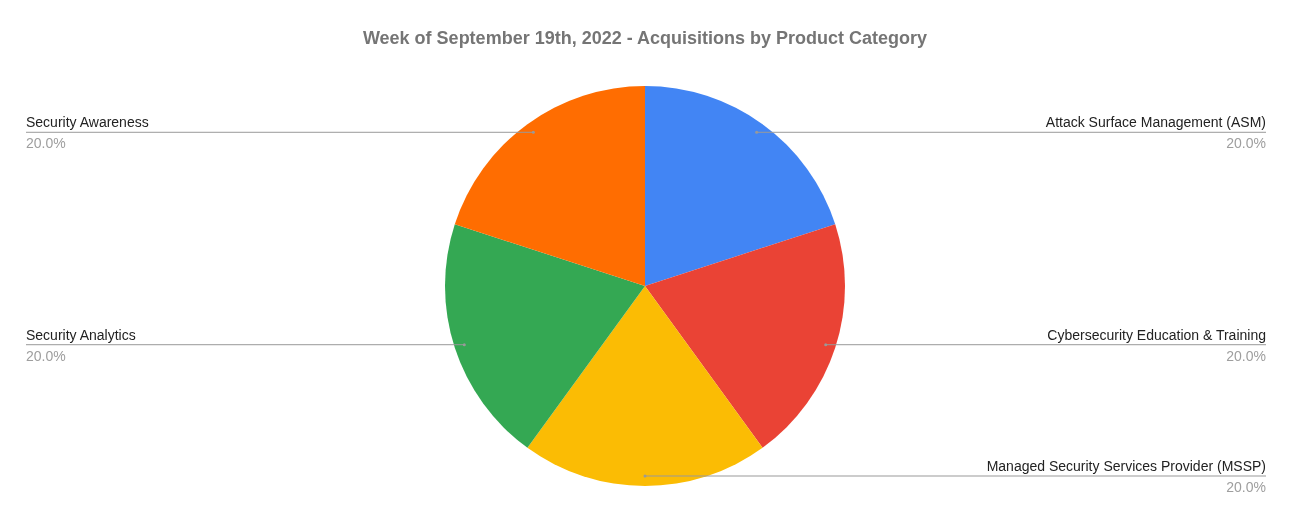 The image size is (1292, 512). What do you see at coordinates (81, 334) in the screenshot?
I see `slice-label: Security Analytics` at bounding box center [81, 334].